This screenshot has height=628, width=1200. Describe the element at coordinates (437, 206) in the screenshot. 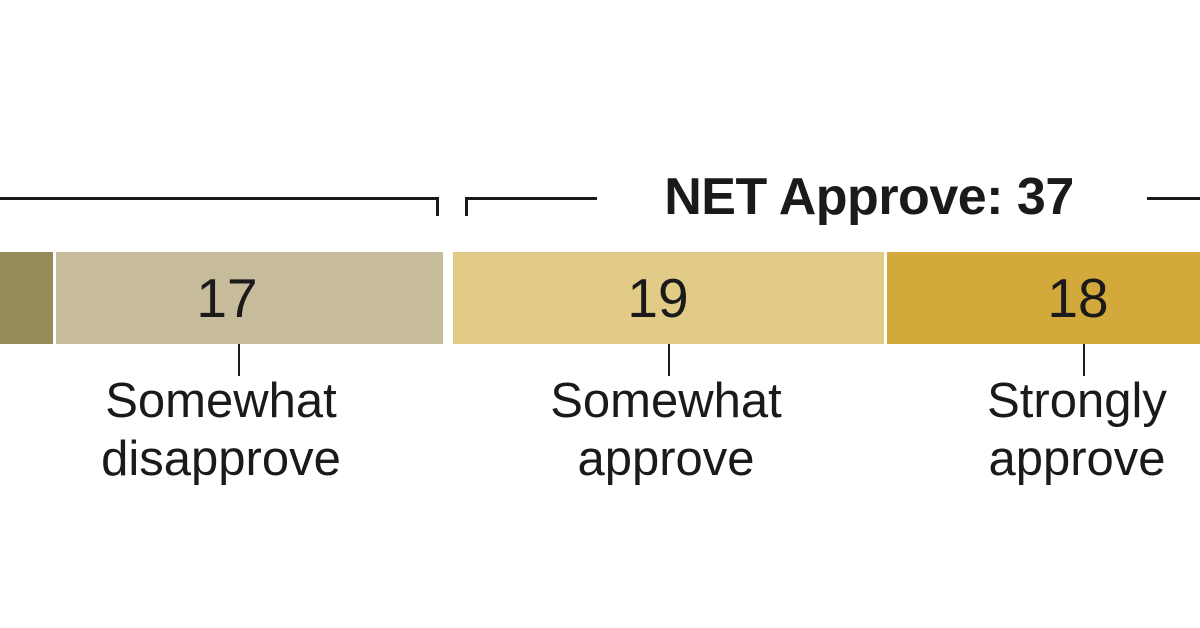

I see `net-disapprove-bracket-tick` at that location.